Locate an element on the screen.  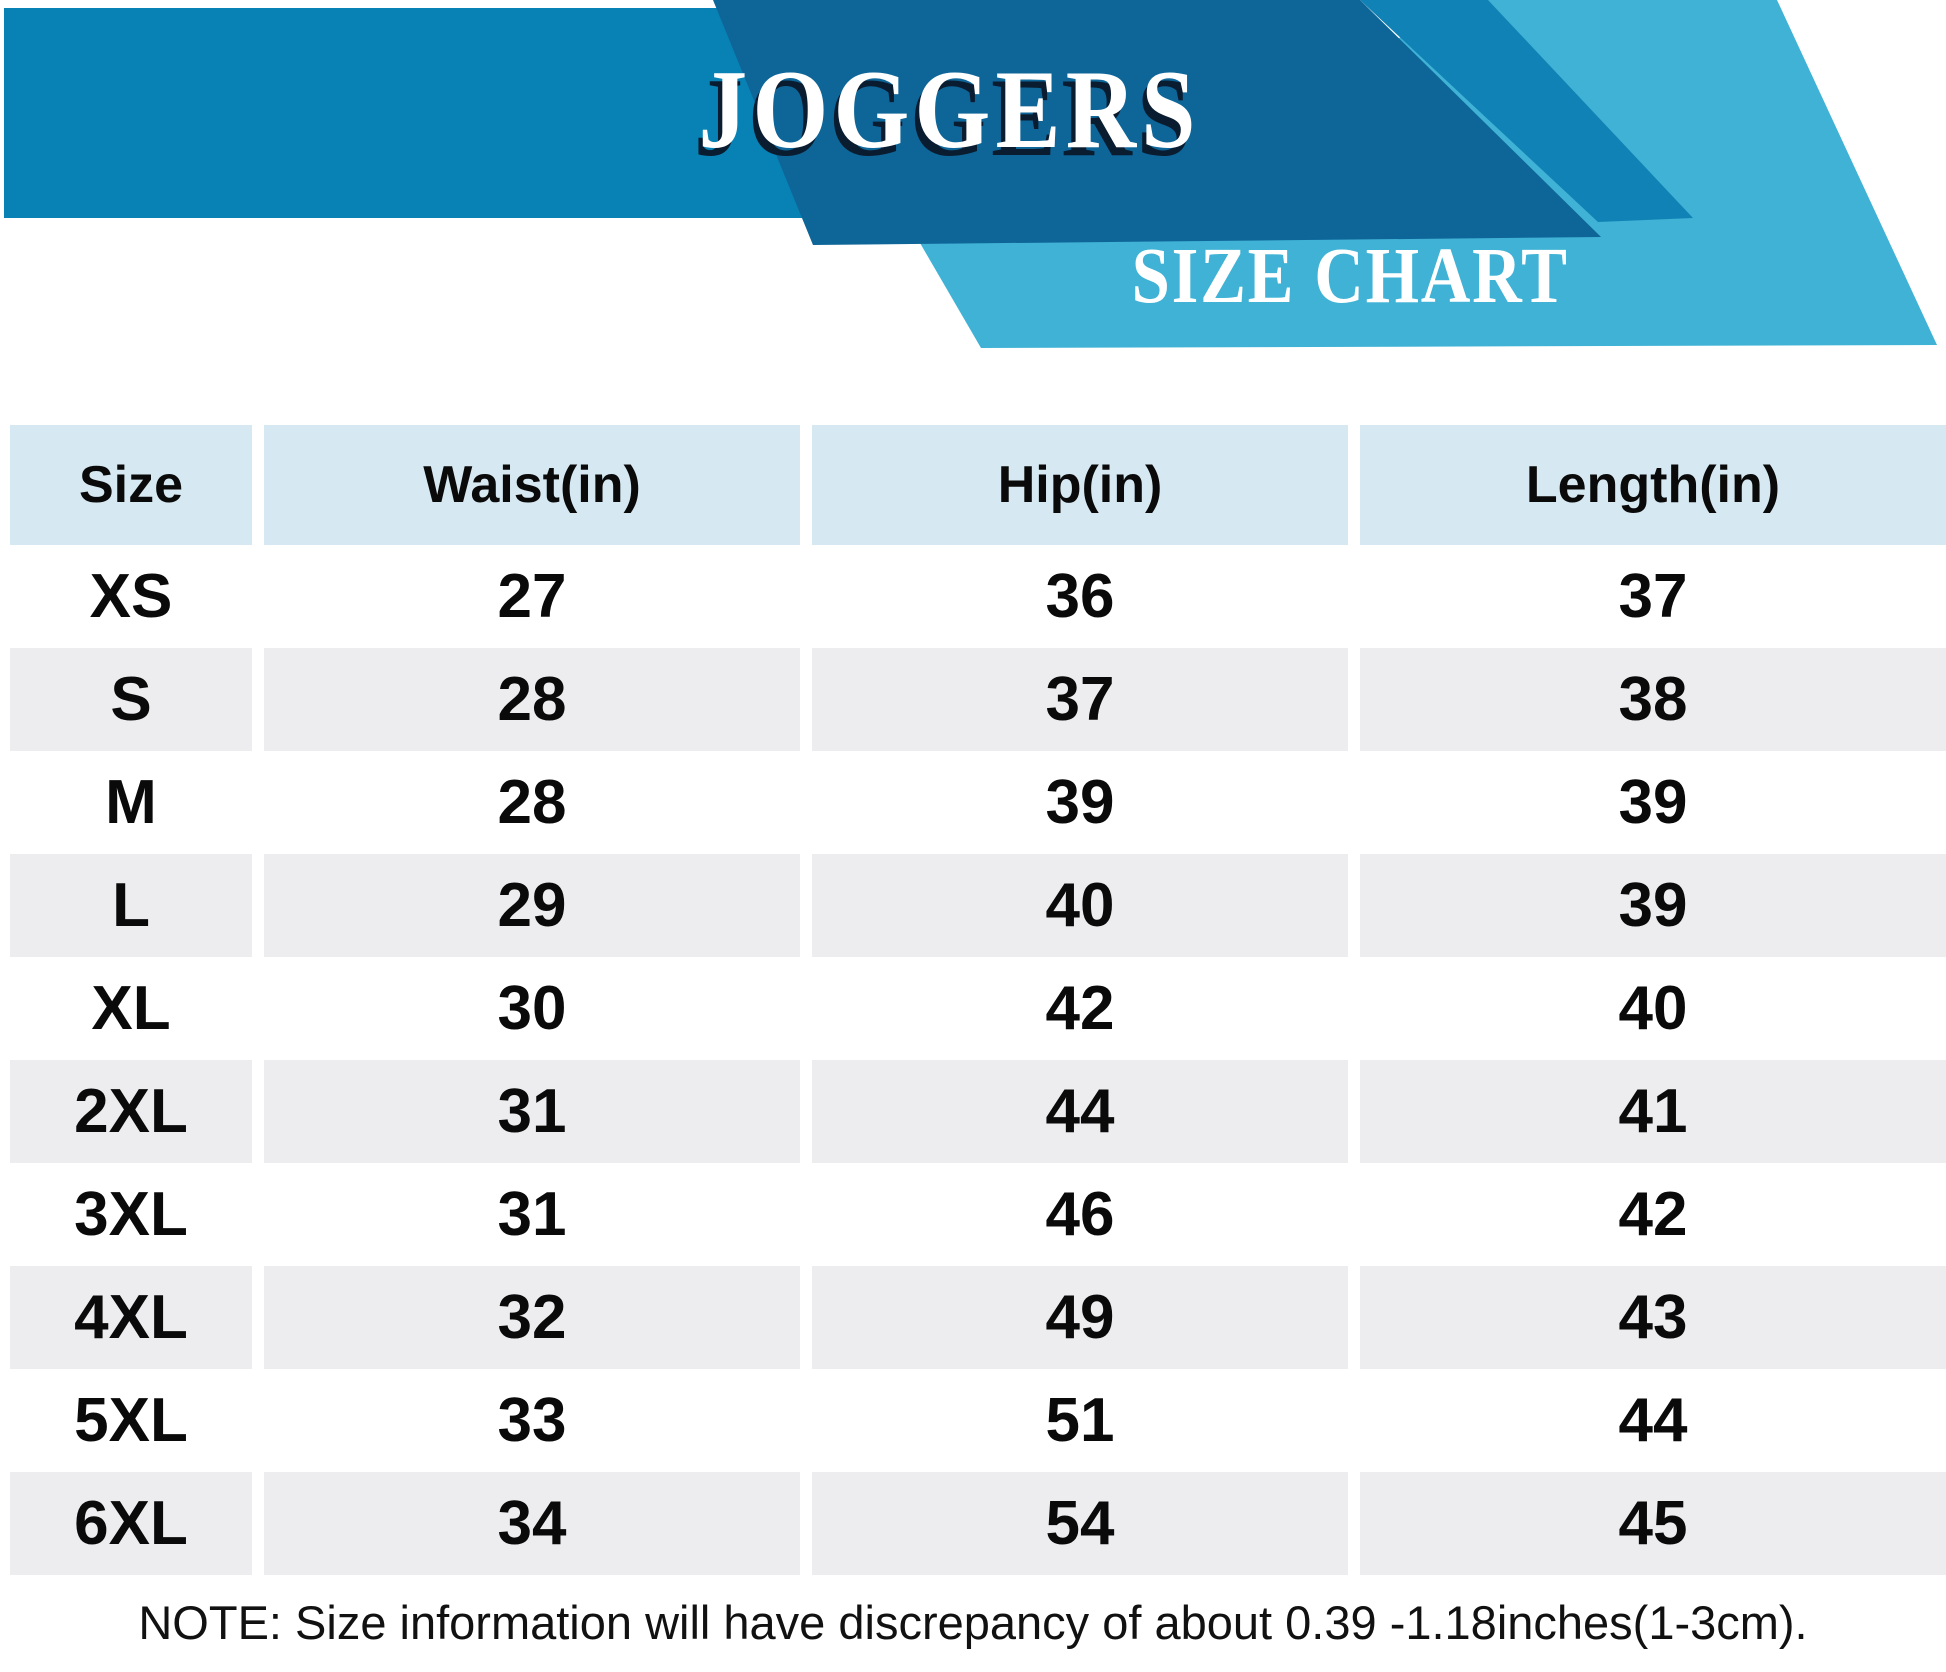
table-row: L 29 40 39 is located at coordinates (978, 905).